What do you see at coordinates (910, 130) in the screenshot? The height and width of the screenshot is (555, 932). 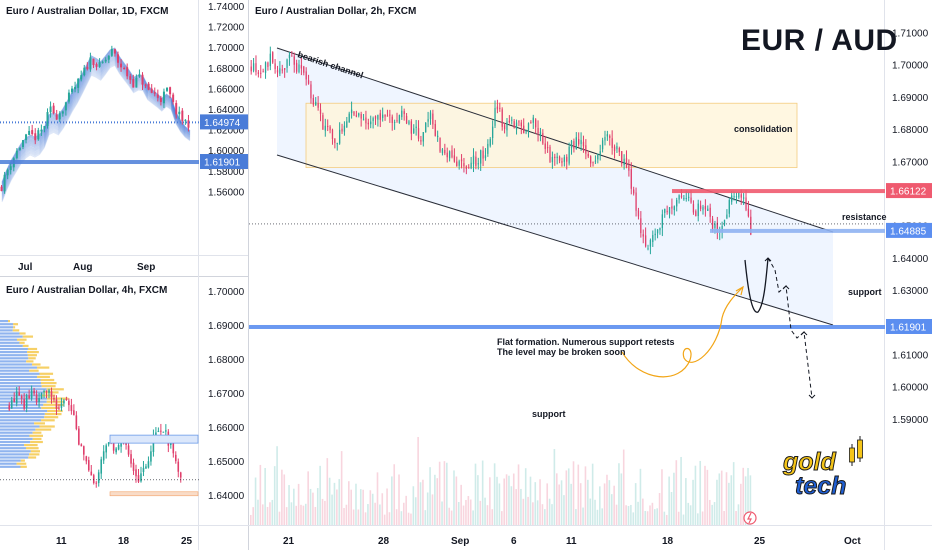 I see `main-price-tick: 1.68000` at bounding box center [910, 130].